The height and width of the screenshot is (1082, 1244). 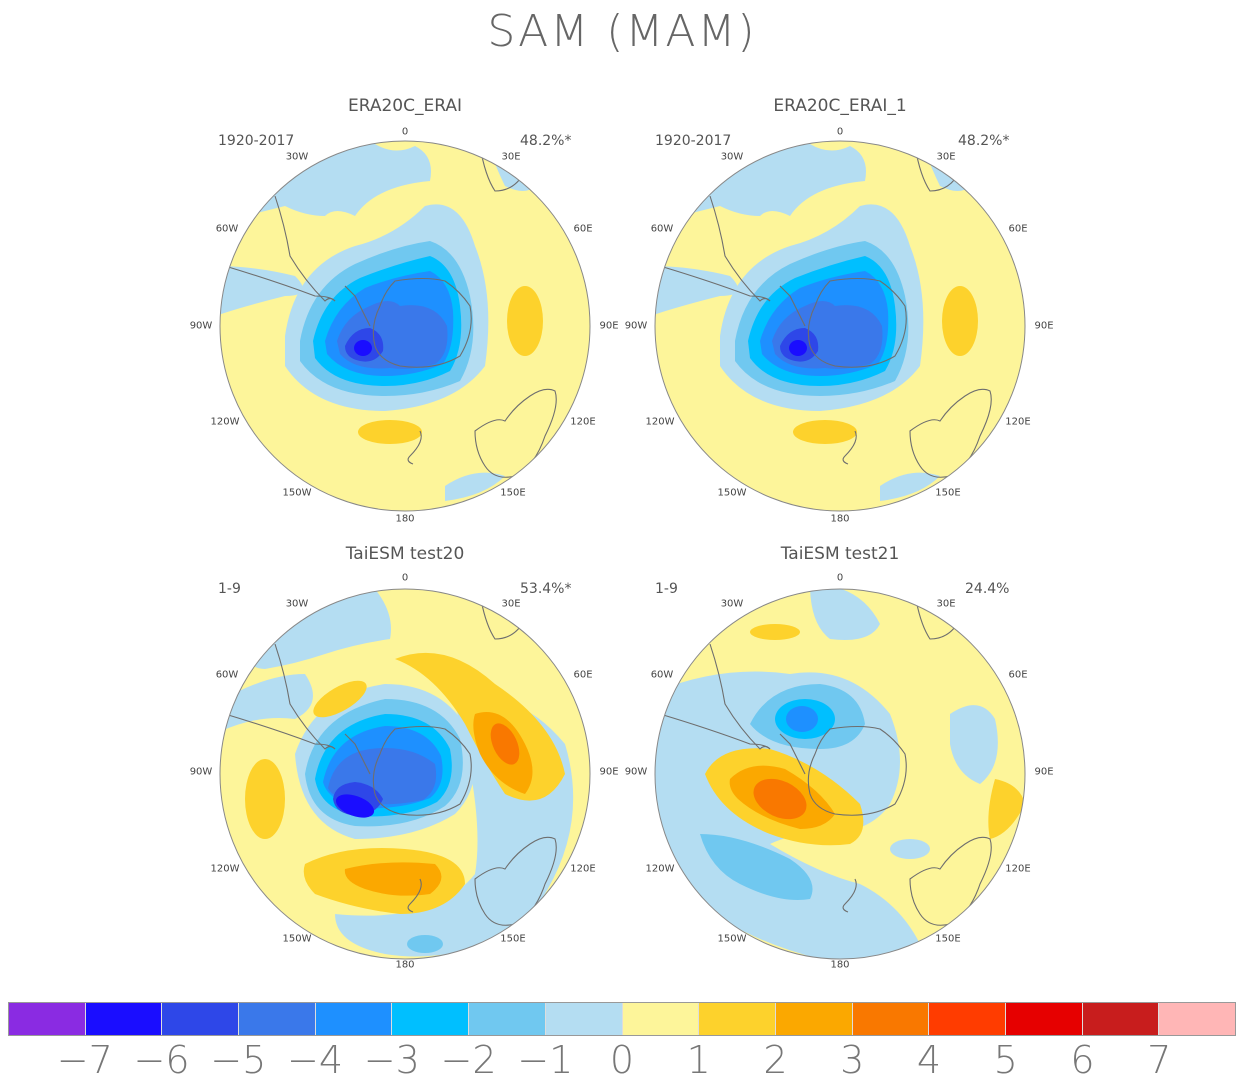 I want to click on colorbar-tick-label: −3, so click(x=391, y=1060).